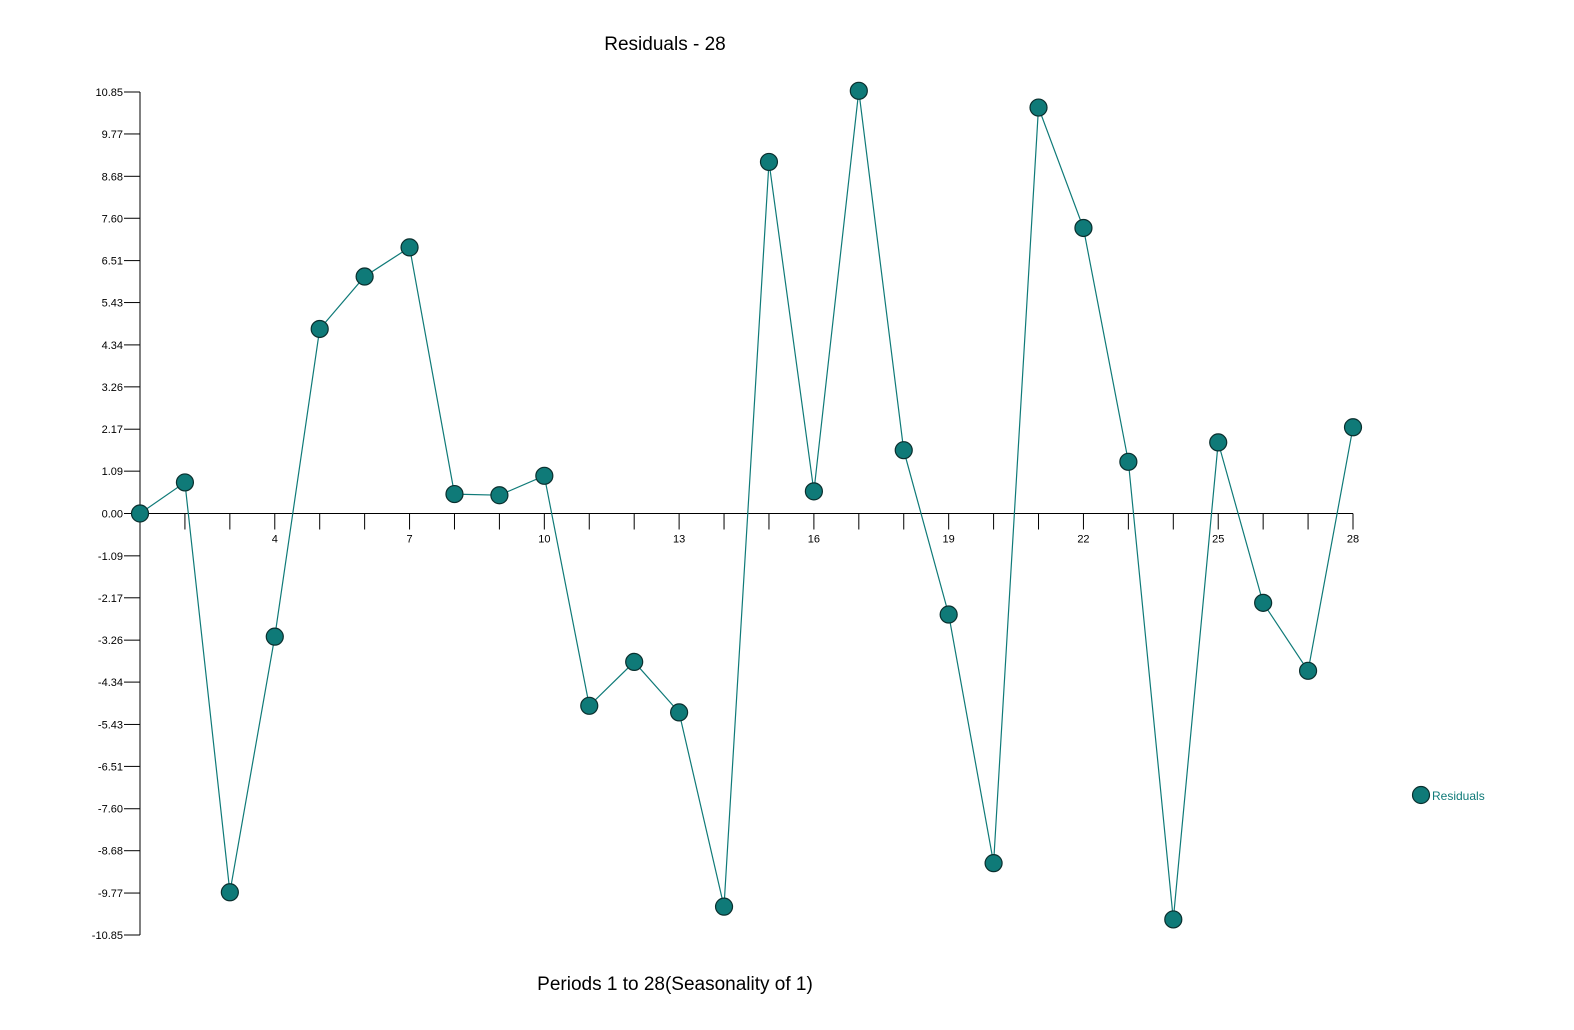 The height and width of the screenshot is (1030, 1574). Describe the element at coordinates (112, 388) in the screenshot. I see `y-tick-label: 3.26` at that location.